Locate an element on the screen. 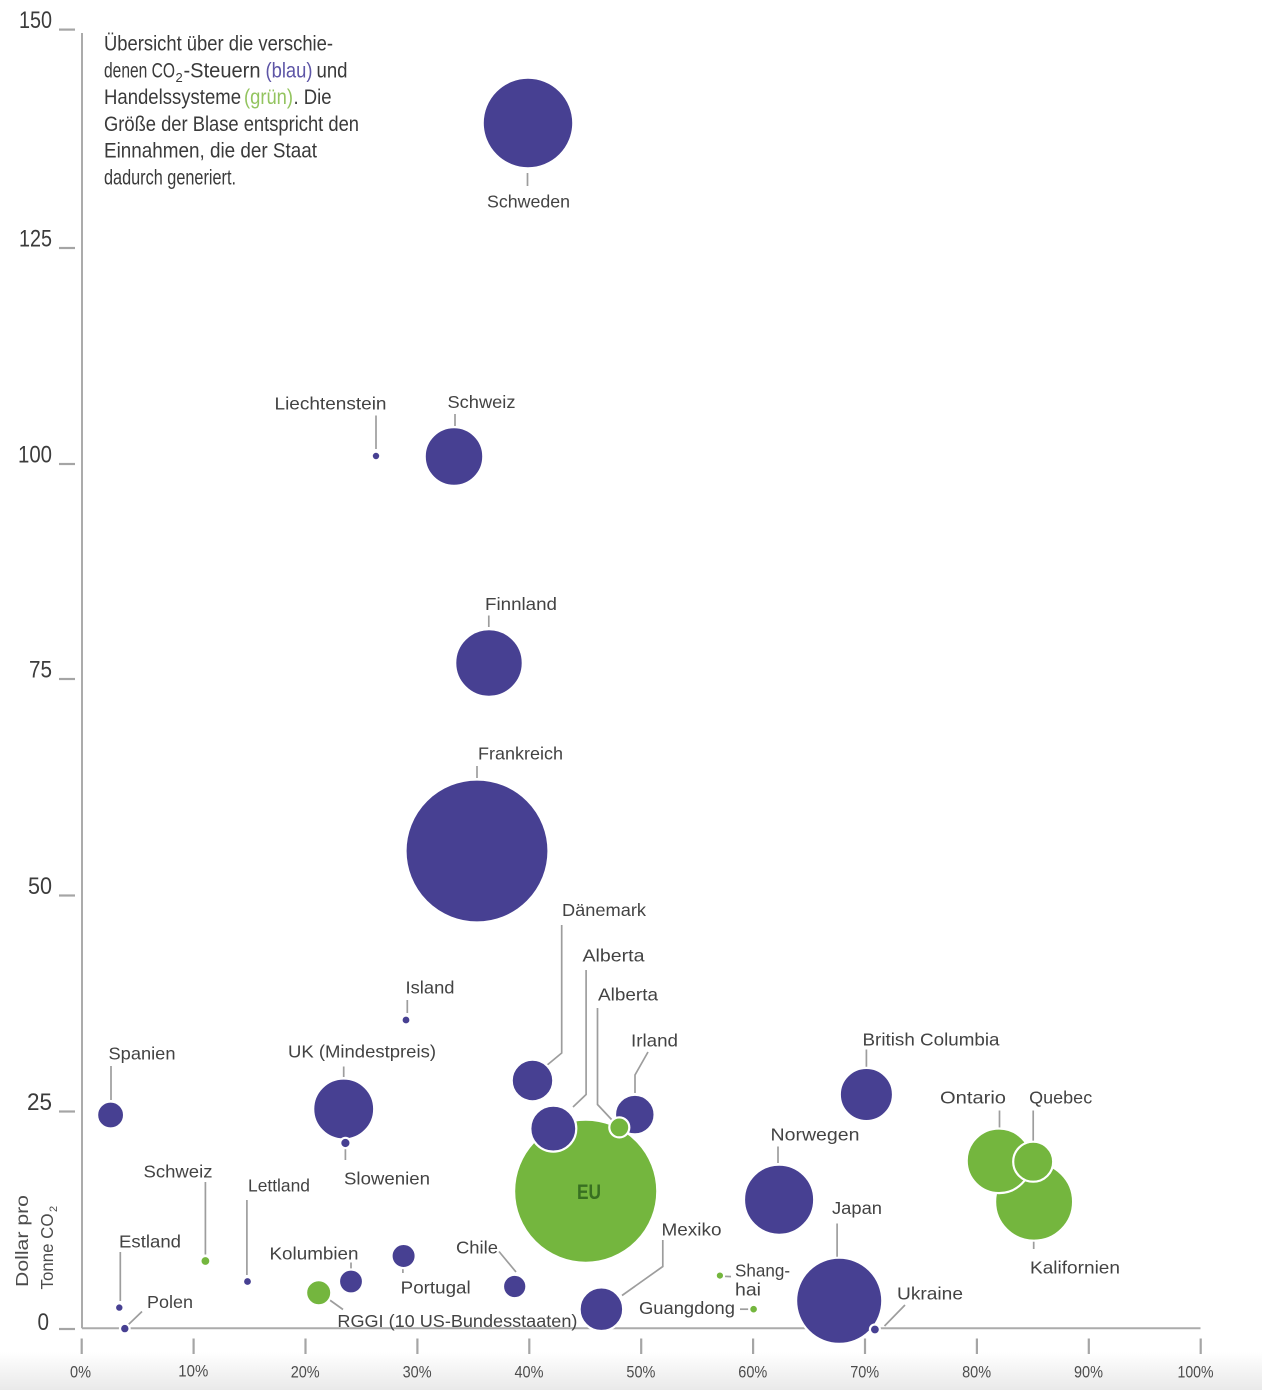 The image size is (1262, 1390). svg-text: Polen is located at coordinates (170, 1302).